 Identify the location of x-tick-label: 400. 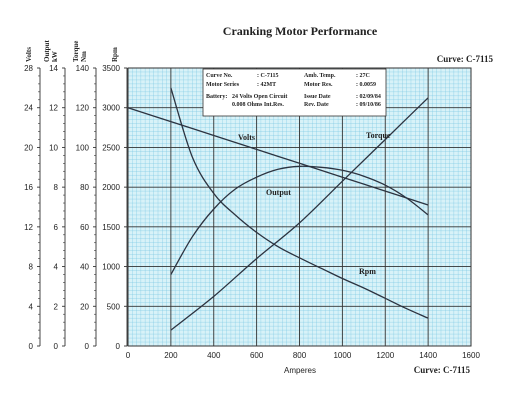
(214, 355).